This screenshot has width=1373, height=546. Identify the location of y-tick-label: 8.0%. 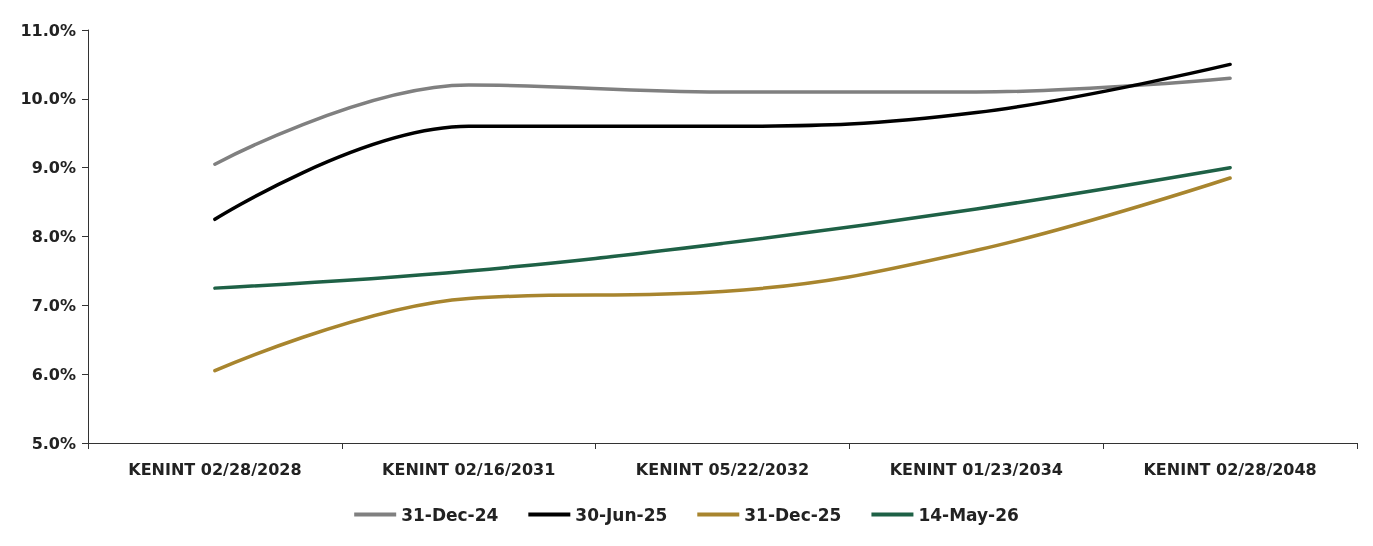
(53, 236).